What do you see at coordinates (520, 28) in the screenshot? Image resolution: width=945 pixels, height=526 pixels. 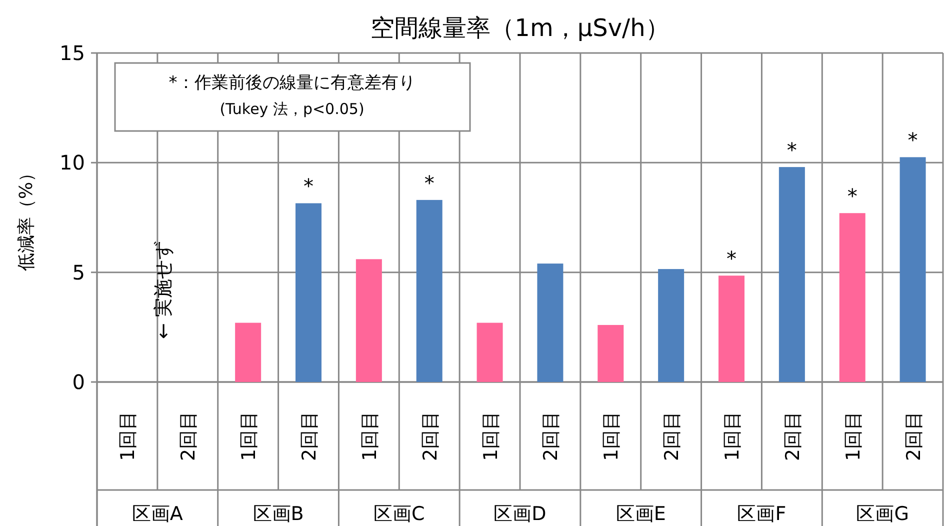 I see `chart-title: 空間線量率（1m，μSv/h）` at bounding box center [520, 28].